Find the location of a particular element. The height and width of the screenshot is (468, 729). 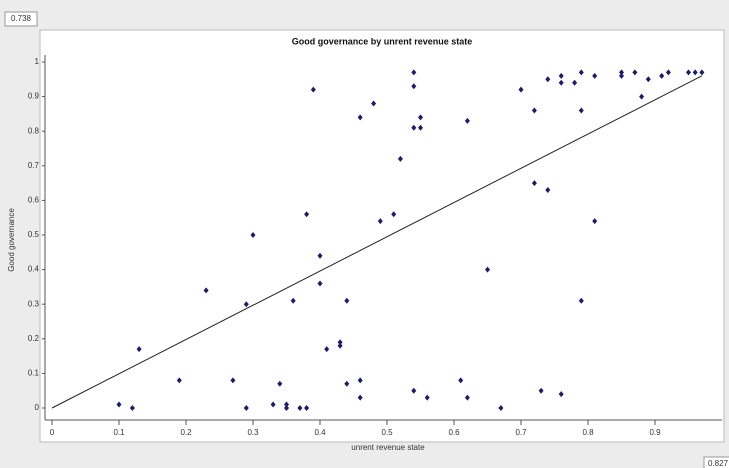

x-tick-label: 0.3 is located at coordinates (253, 432).